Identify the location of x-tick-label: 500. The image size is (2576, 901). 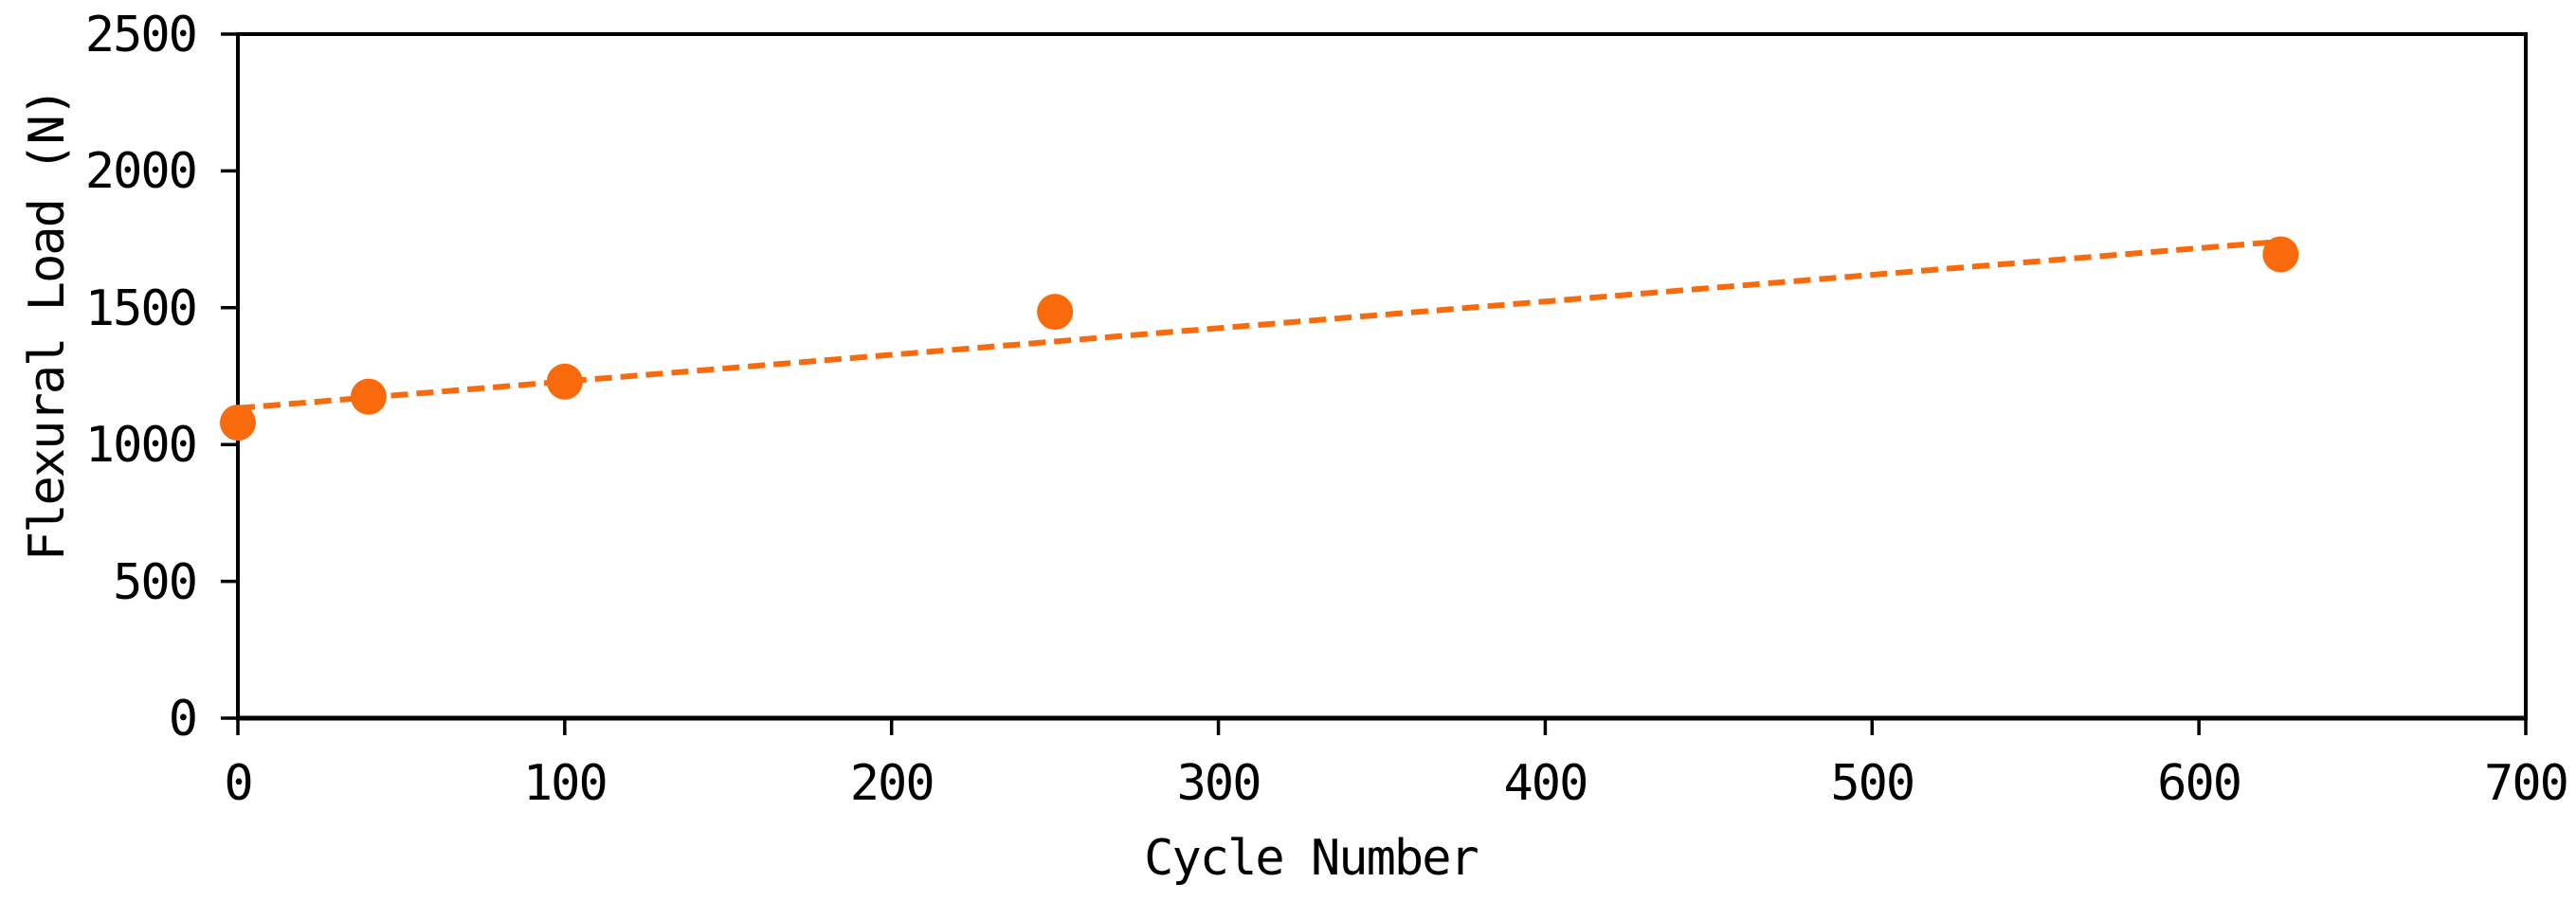
(1872, 783).